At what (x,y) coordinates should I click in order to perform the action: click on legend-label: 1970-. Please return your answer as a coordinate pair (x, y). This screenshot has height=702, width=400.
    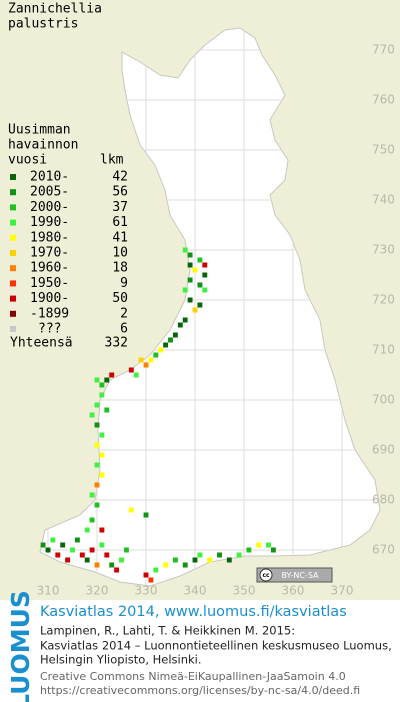
    Looking at the image, I should click on (49, 253).